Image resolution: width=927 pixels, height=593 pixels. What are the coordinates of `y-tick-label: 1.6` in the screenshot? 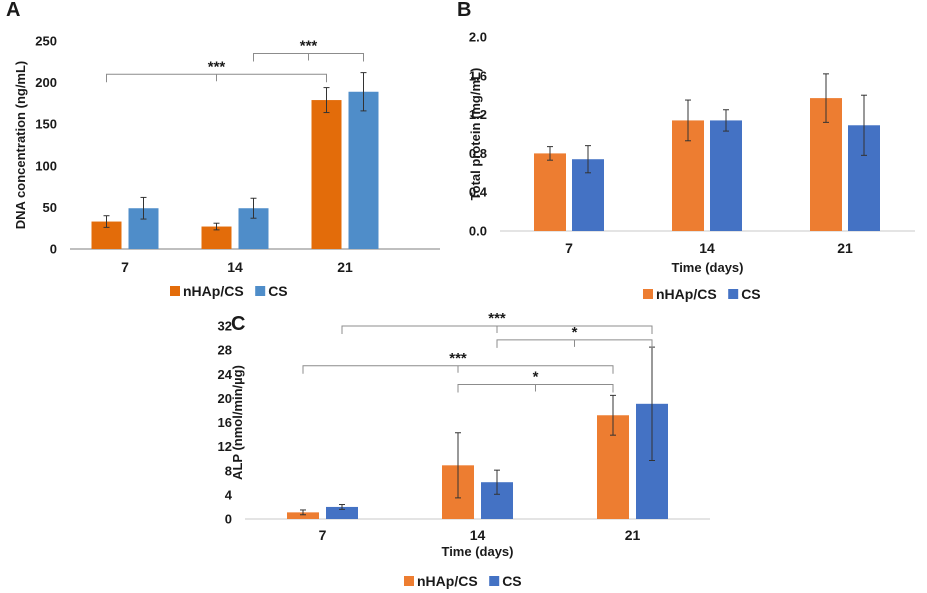 It's located at (478, 75).